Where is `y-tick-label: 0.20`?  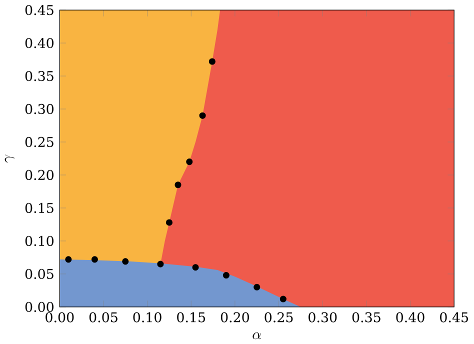
y-tick-label: 0.20 is located at coordinates (39, 175).